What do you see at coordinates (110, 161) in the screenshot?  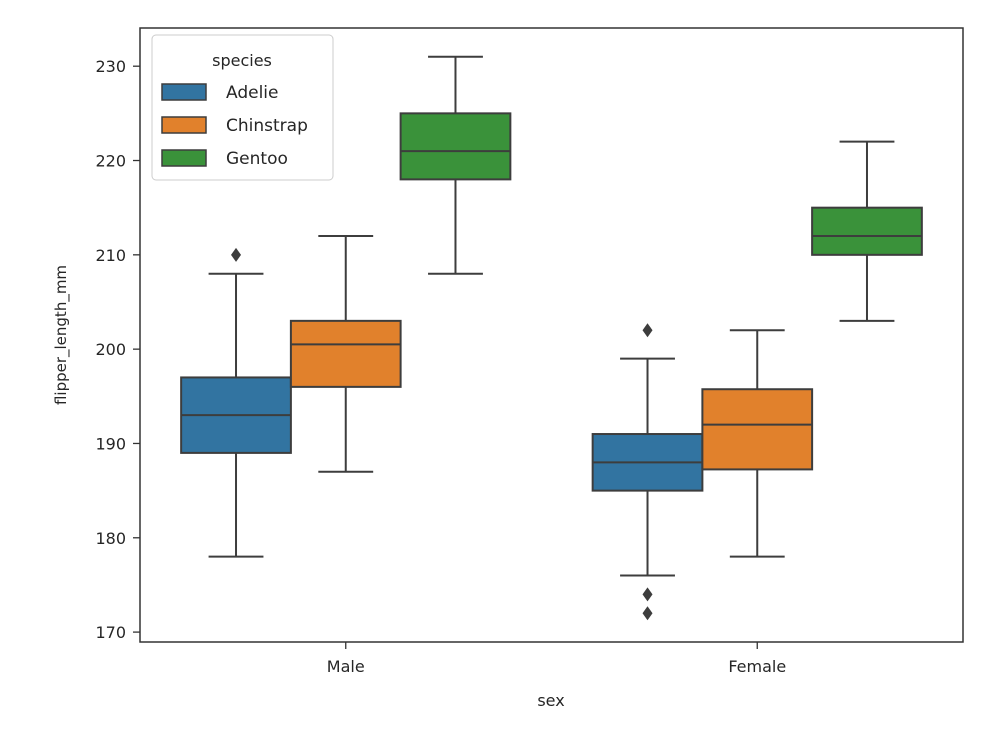 I see `y-tick-label: 220` at bounding box center [110, 161].